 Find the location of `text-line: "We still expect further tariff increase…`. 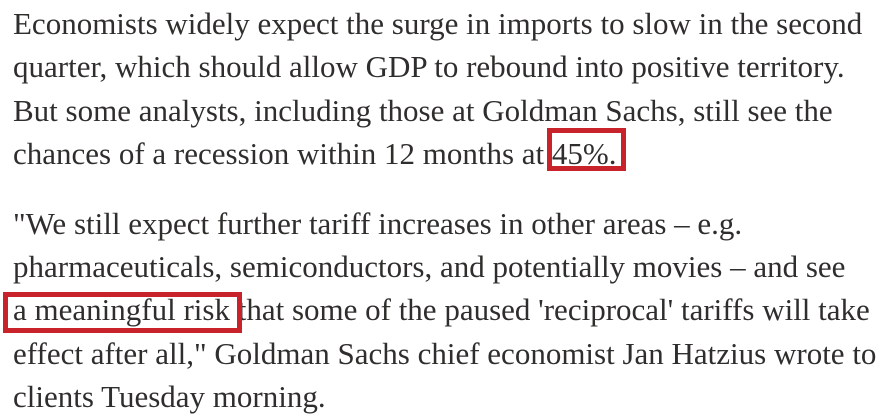

text-line: "We still expect further tariff increase… is located at coordinates (450, 223).